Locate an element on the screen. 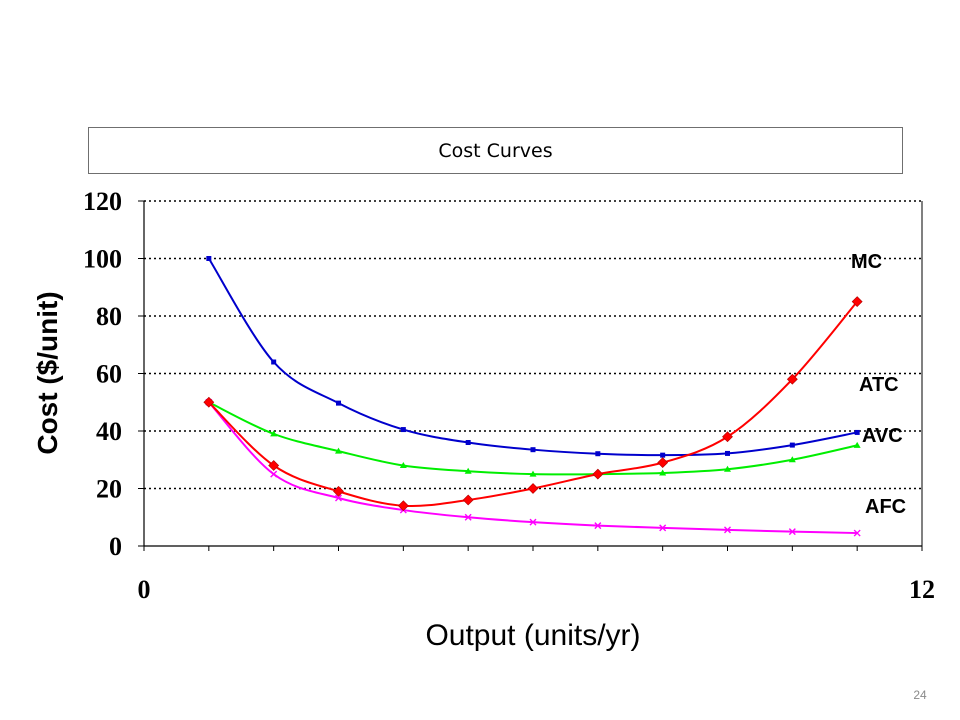 This screenshot has height=720, width=960. y-tick-label: 40 is located at coordinates (109, 431).